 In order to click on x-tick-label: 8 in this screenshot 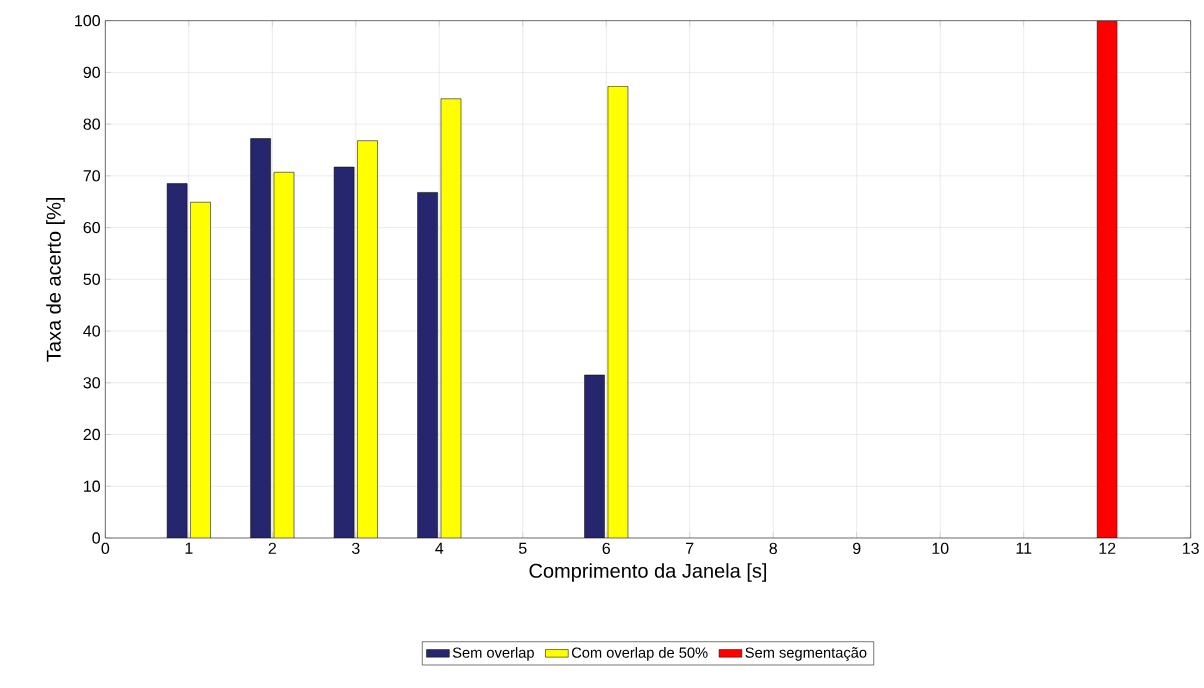, I will do `click(773, 548)`.